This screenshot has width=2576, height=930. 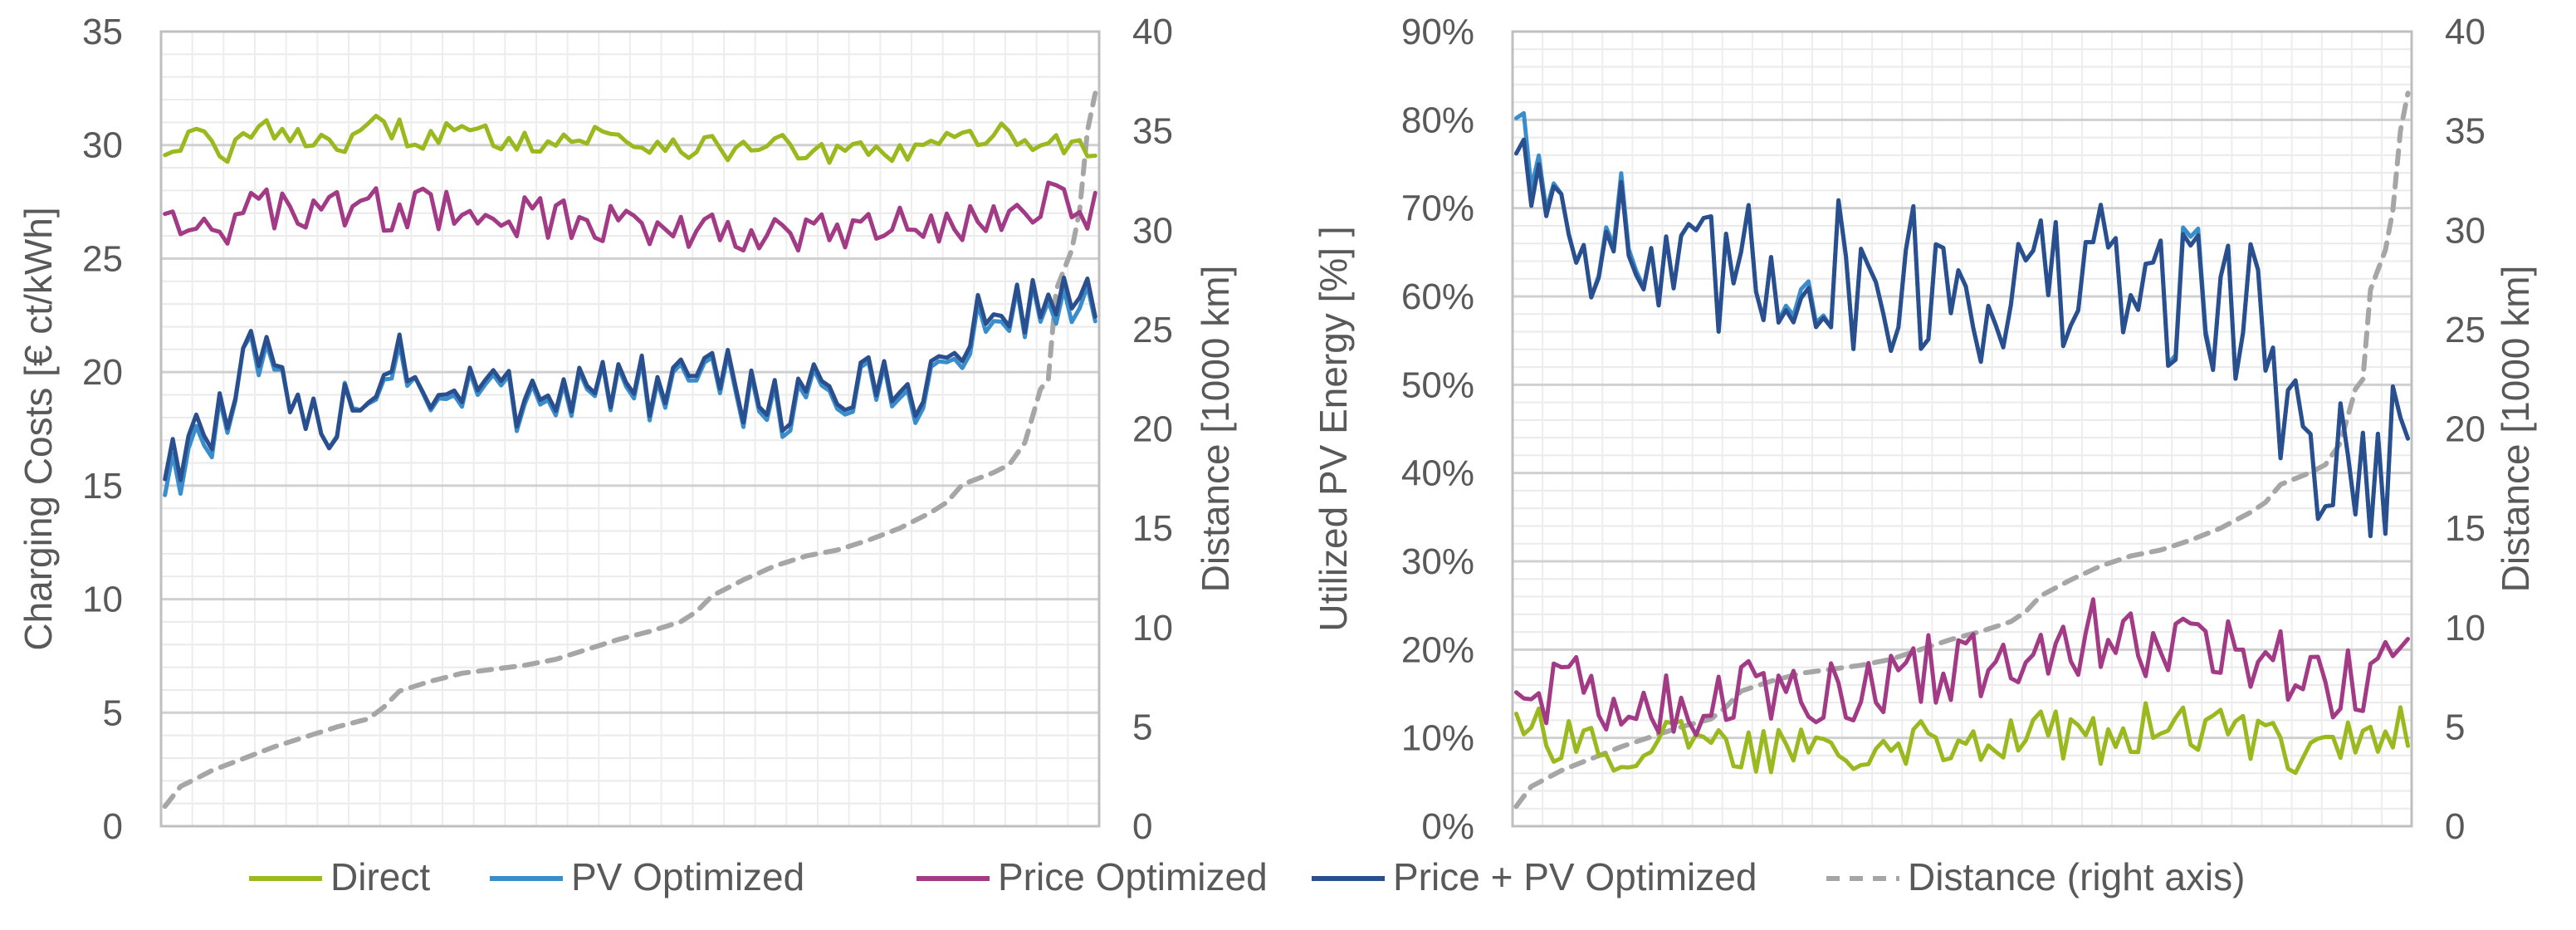 What do you see at coordinates (1575, 876) in the screenshot?
I see `legend-label-pricepv: Price + PV Optimized` at bounding box center [1575, 876].